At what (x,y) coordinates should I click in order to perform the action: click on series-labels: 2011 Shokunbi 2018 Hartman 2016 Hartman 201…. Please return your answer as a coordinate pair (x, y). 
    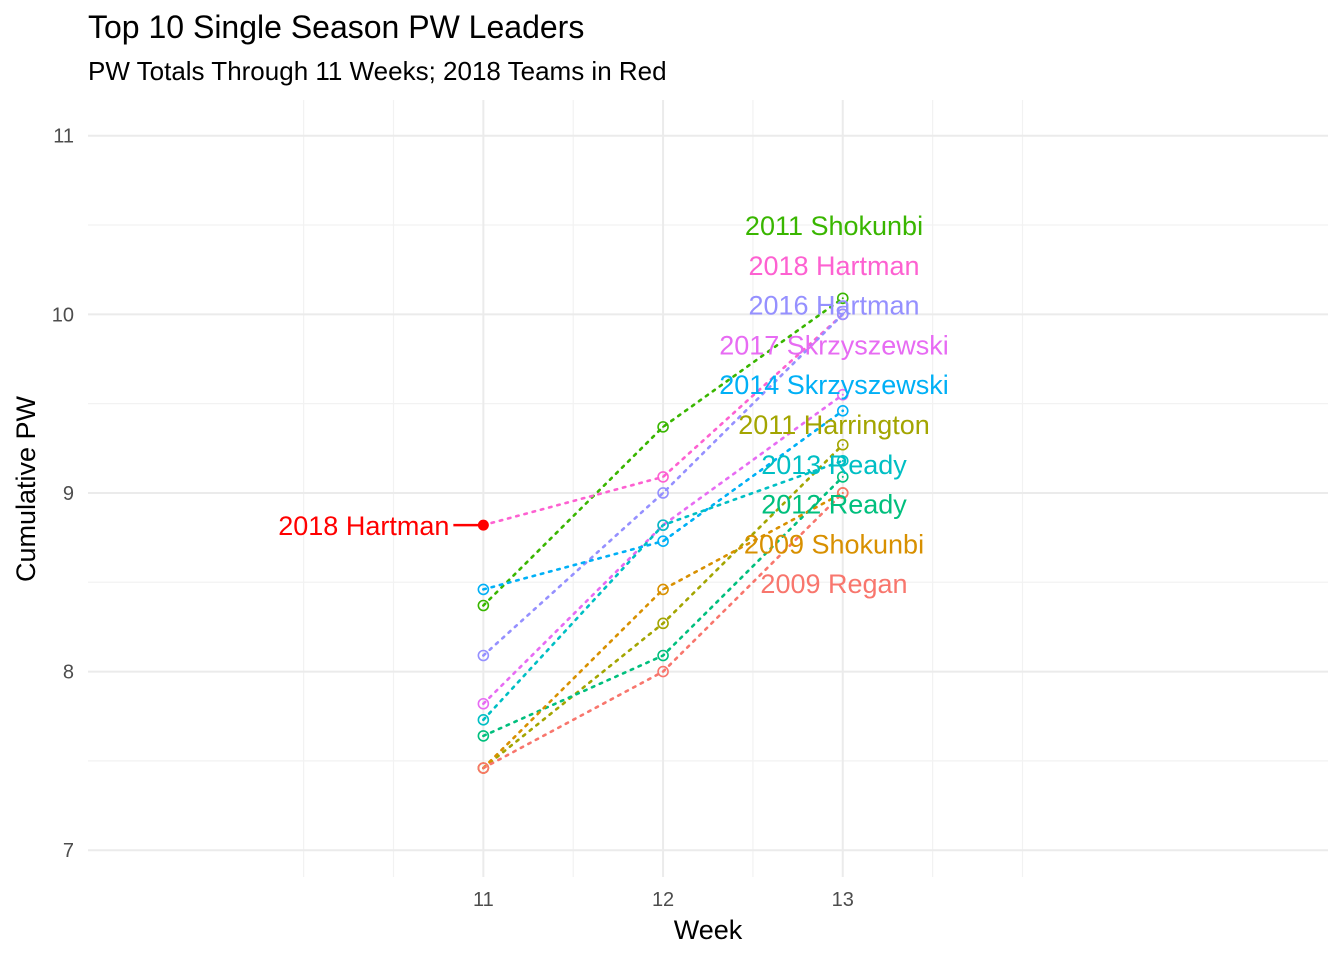
    Looking at the image, I should click on (834, 405).